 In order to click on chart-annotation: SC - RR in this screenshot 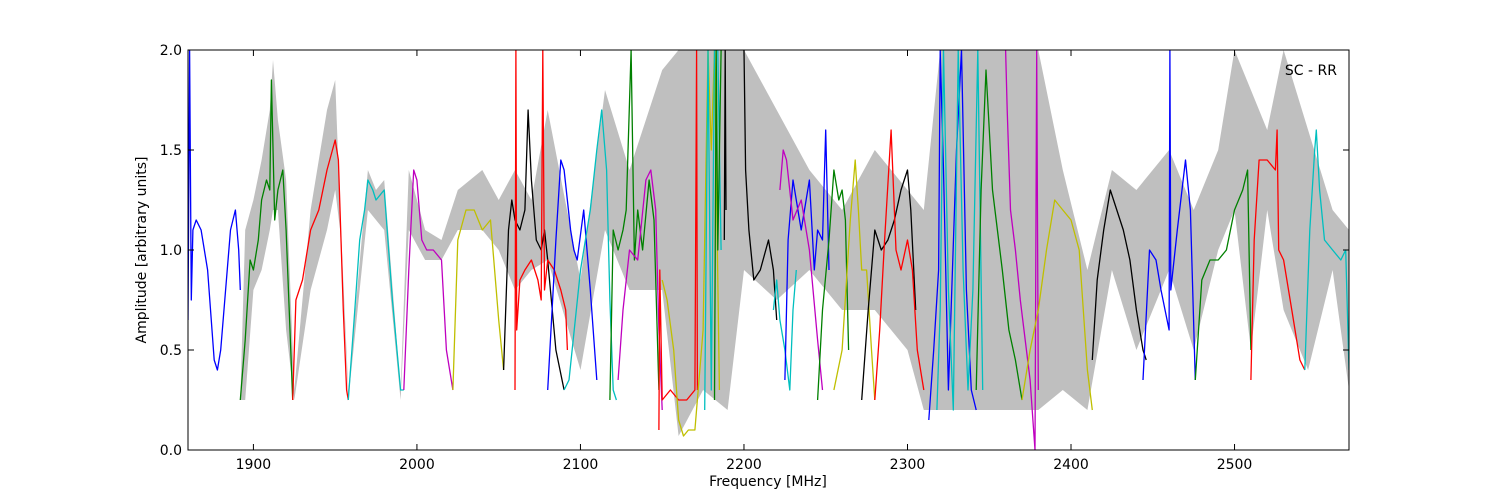, I will do `click(1311, 71)`.